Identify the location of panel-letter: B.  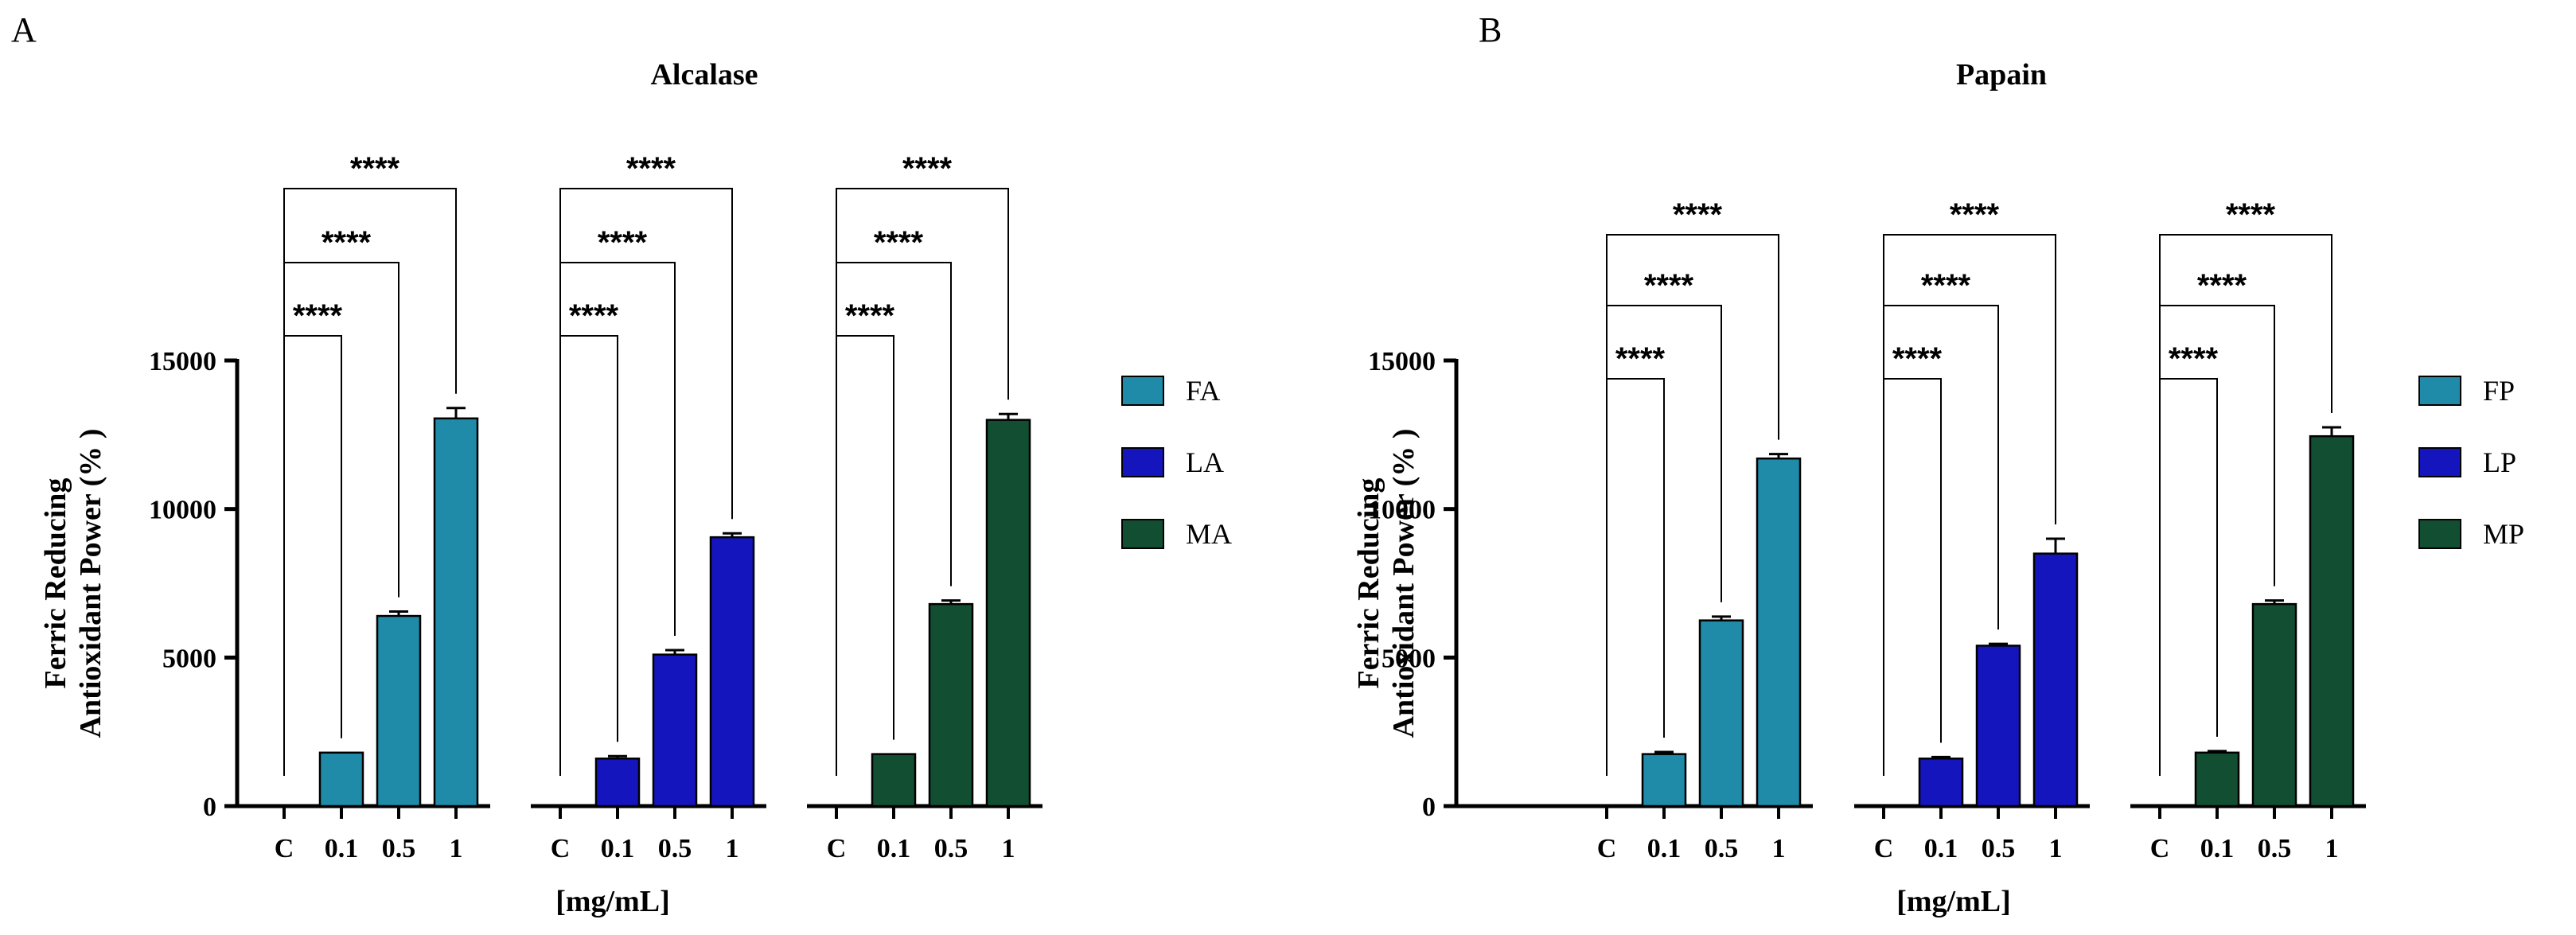
(1490, 29).